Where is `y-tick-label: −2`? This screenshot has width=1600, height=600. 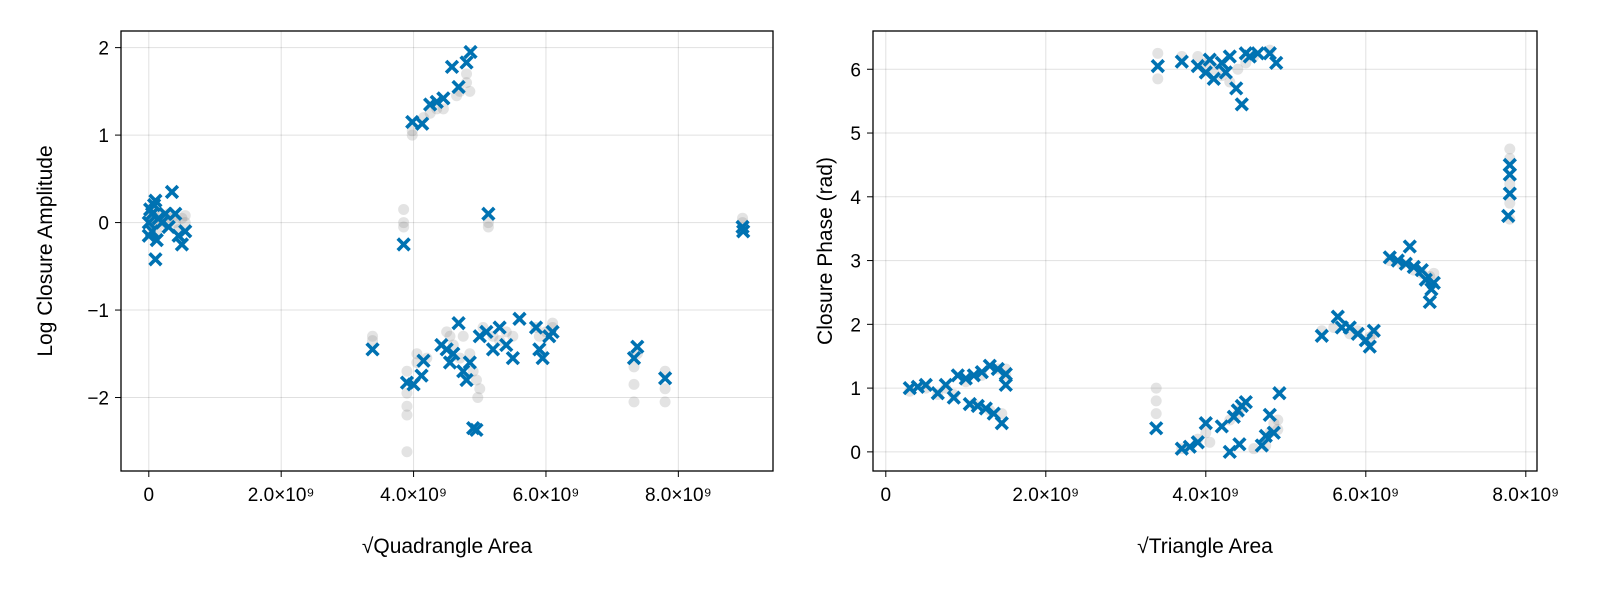 y-tick-label: −2 is located at coordinates (98, 399).